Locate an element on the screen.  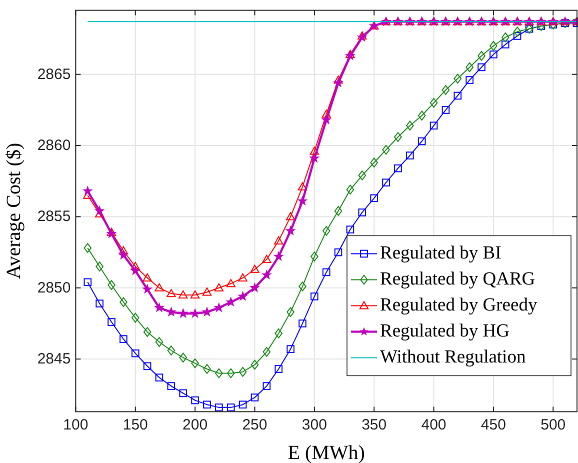
x-tick-label: 150 is located at coordinates (135, 425).